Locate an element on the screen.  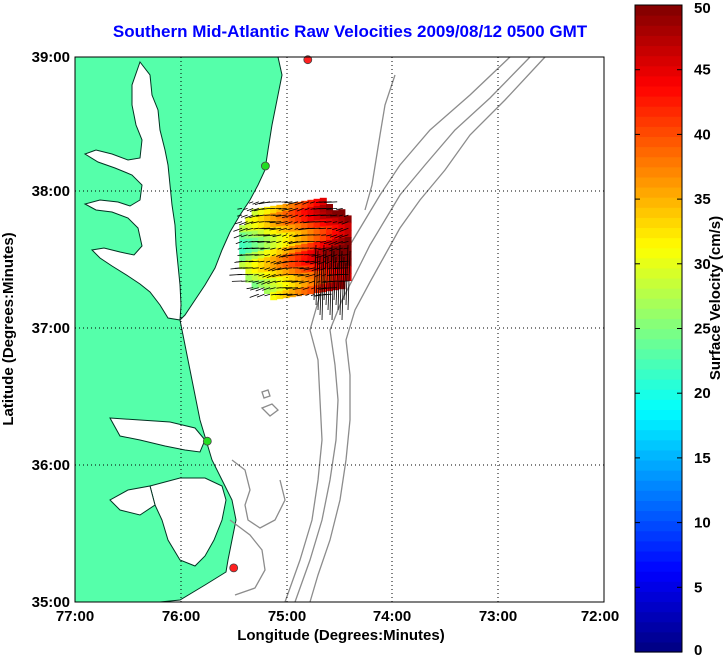
sound-channel is located at coordinates (132, 500).